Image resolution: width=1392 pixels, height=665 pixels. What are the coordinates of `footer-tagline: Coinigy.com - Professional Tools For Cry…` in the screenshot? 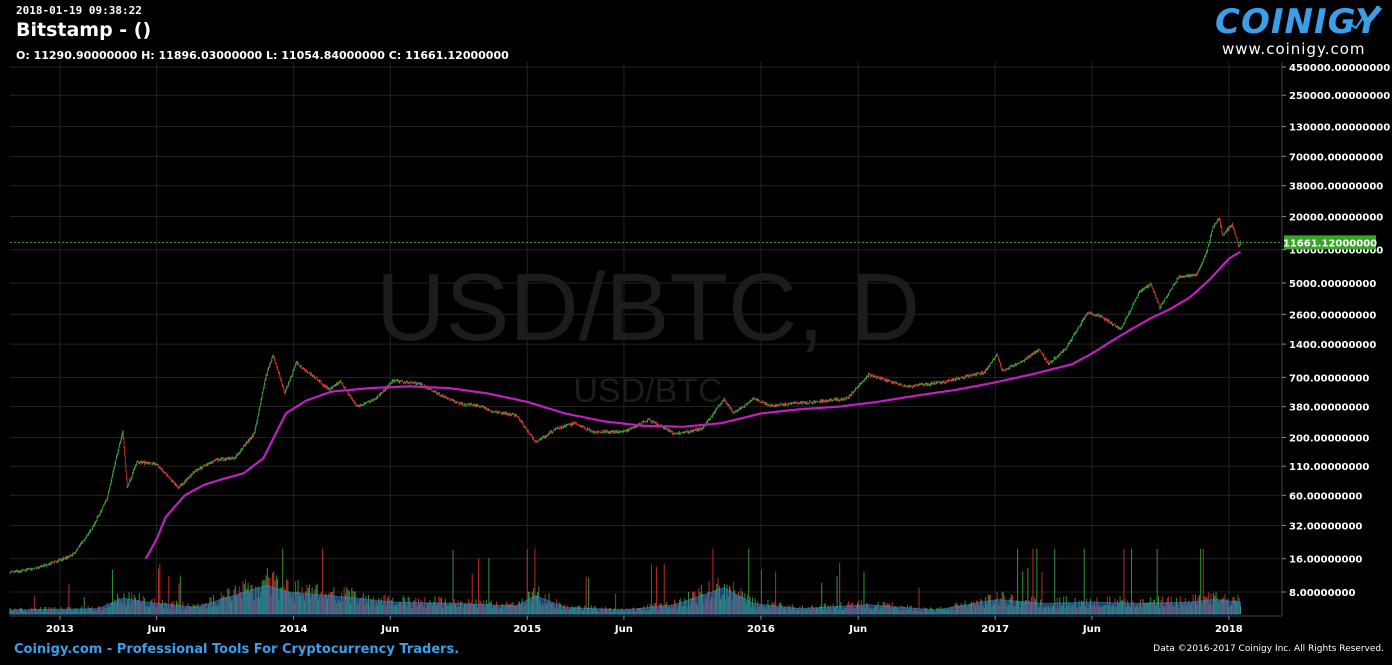 It's located at (237, 649).